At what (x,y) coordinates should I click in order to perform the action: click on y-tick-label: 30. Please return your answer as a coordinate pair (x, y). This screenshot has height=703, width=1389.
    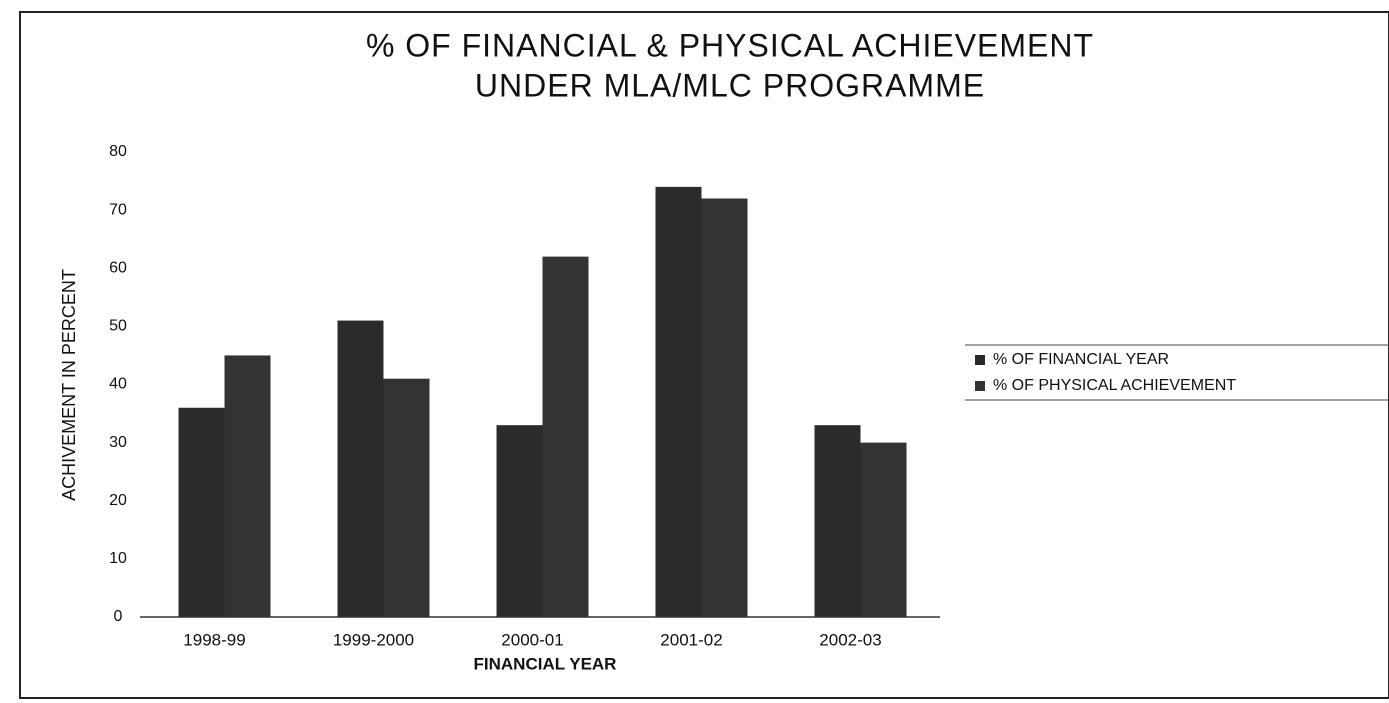
    Looking at the image, I should click on (118, 442).